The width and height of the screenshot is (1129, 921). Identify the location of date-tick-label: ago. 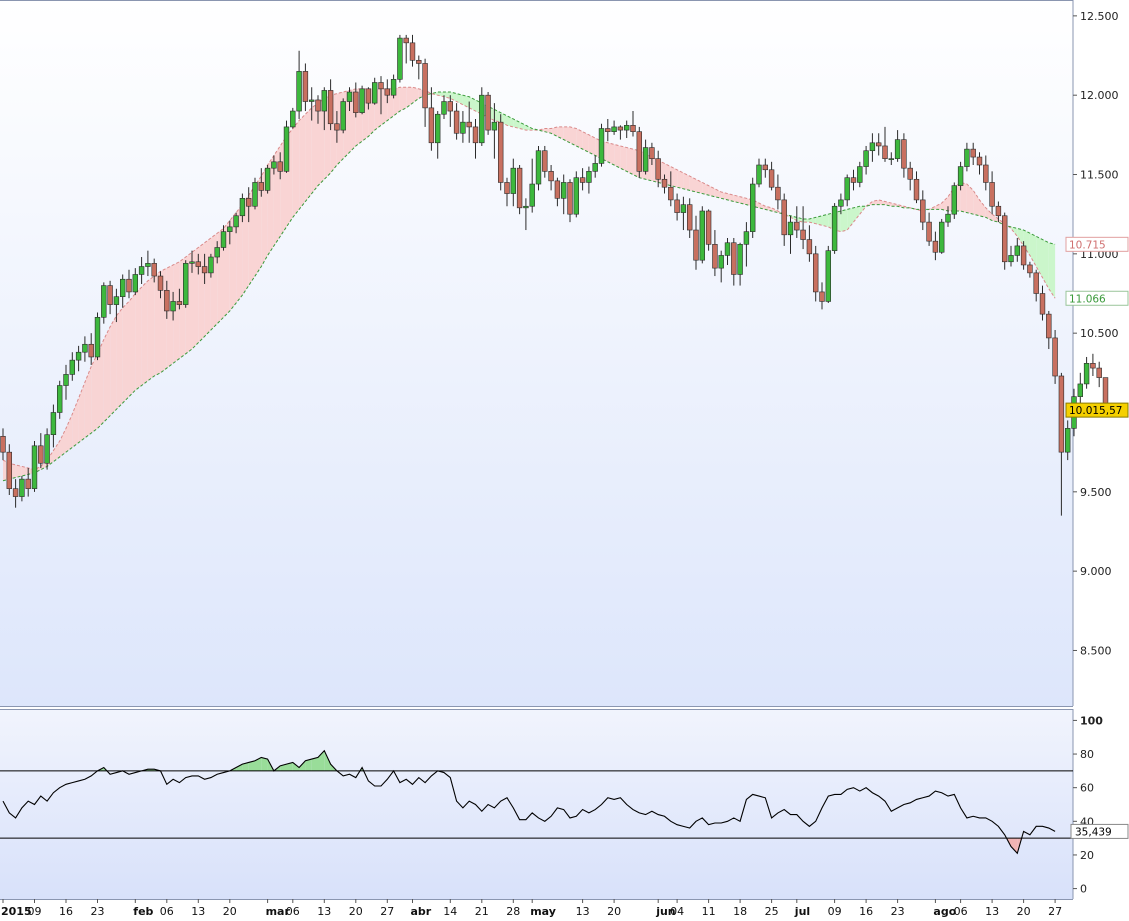
(944, 911).